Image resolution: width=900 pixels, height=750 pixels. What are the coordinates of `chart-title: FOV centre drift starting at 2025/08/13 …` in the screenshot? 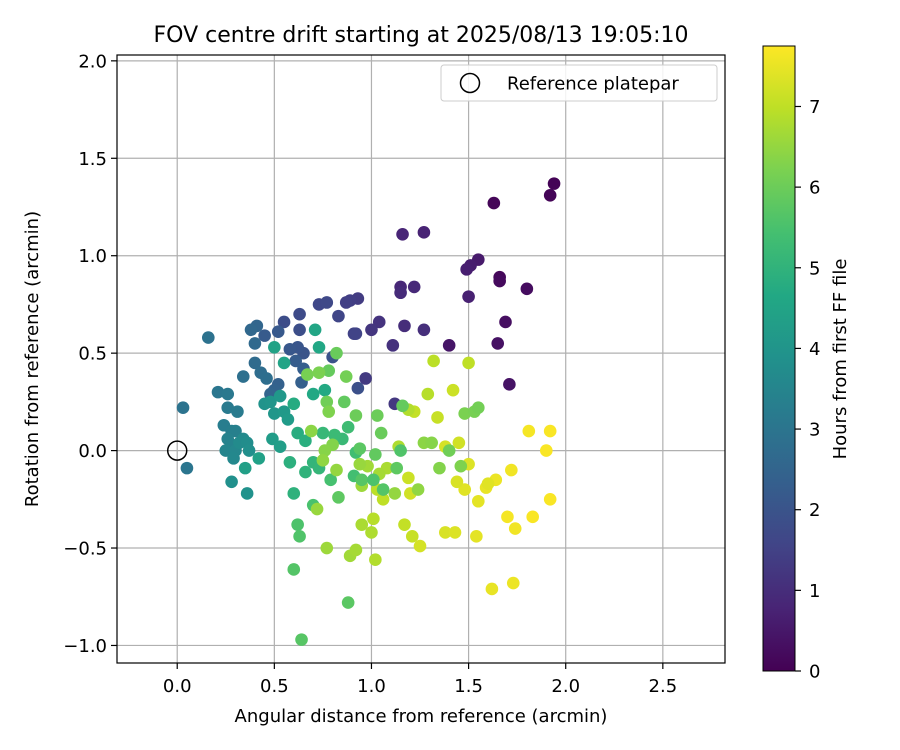 It's located at (421, 35).